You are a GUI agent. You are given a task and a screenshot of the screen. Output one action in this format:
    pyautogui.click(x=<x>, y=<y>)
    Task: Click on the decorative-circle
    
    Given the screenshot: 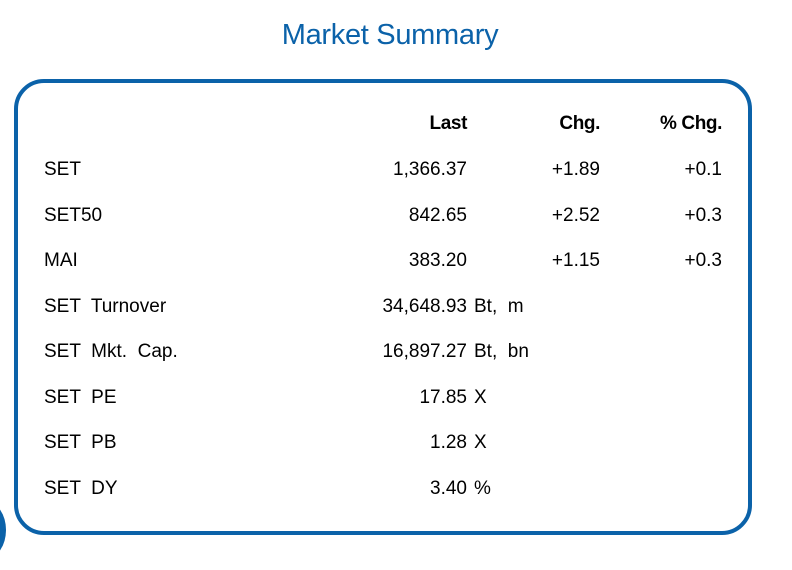 What is the action you would take?
    pyautogui.click(x=3, y=530)
    